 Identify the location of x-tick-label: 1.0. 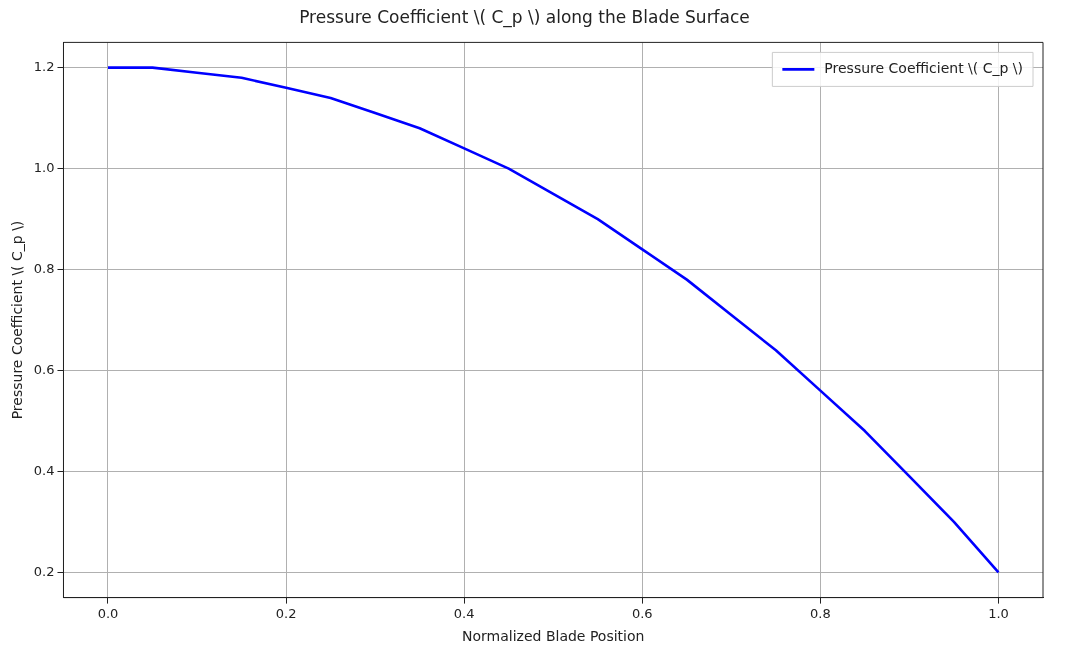
(998, 613).